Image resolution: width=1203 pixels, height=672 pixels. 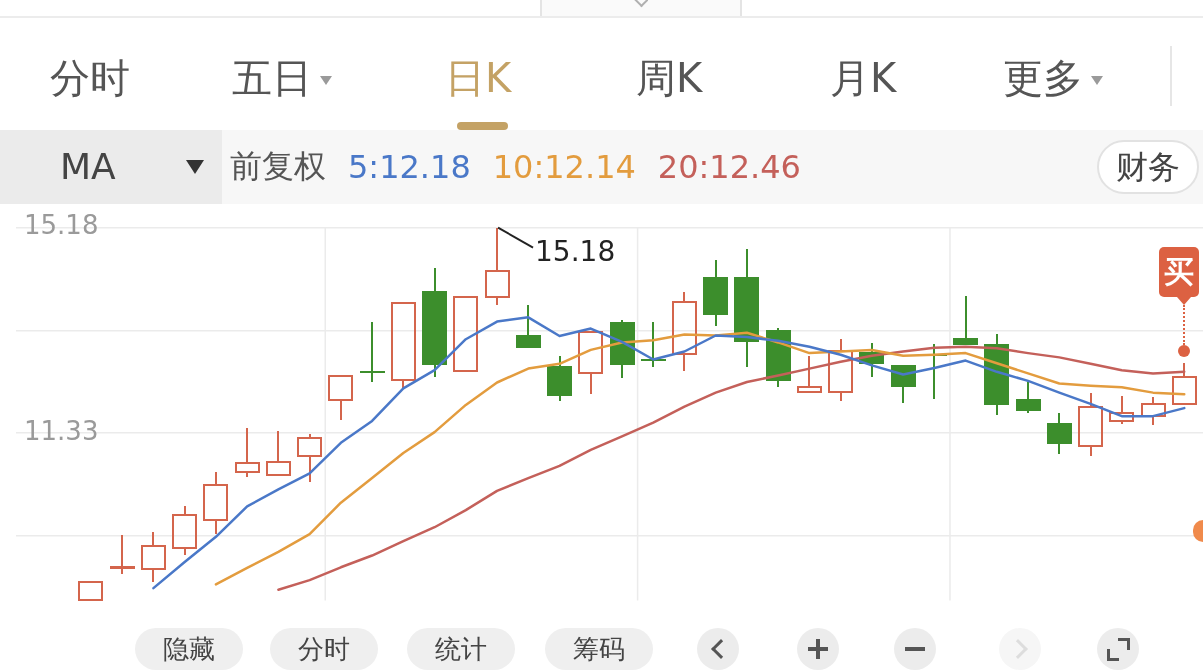 What do you see at coordinates (461, 649) in the screenshot?
I see `text: 统计` at bounding box center [461, 649].